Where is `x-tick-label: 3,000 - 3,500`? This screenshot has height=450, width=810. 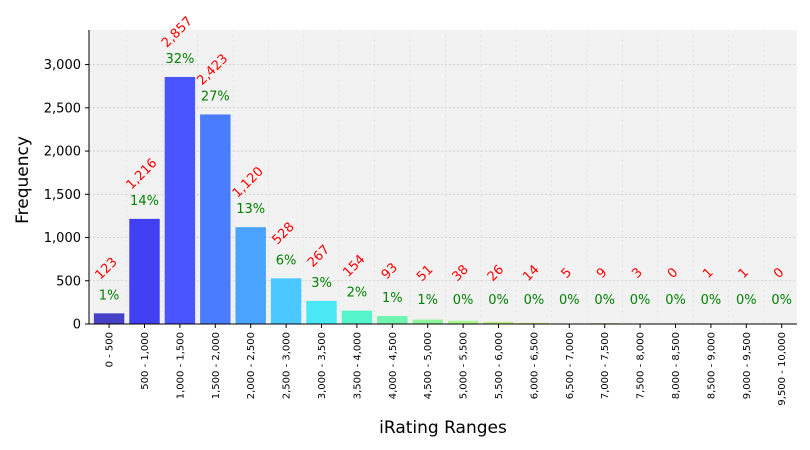
x-tick-label: 3,000 - 3,500 is located at coordinates (322, 365).